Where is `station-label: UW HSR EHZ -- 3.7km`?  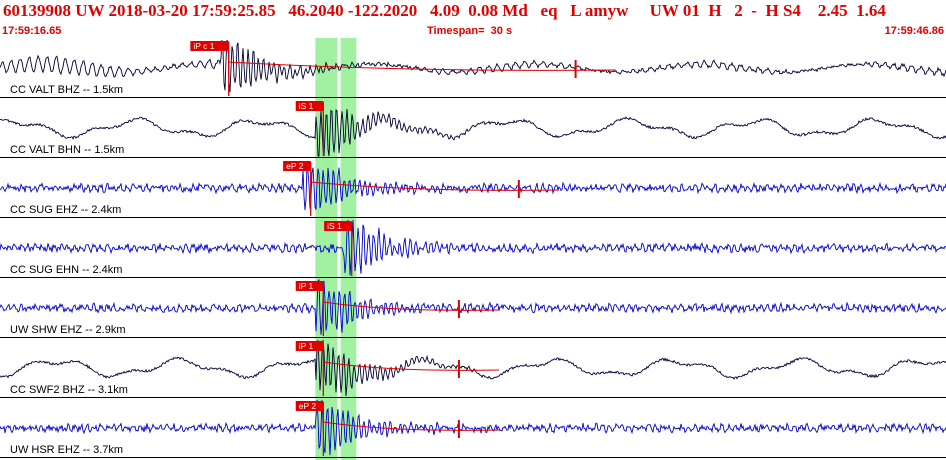
station-label: UW HSR EHZ -- 3.7km is located at coordinates (66, 450).